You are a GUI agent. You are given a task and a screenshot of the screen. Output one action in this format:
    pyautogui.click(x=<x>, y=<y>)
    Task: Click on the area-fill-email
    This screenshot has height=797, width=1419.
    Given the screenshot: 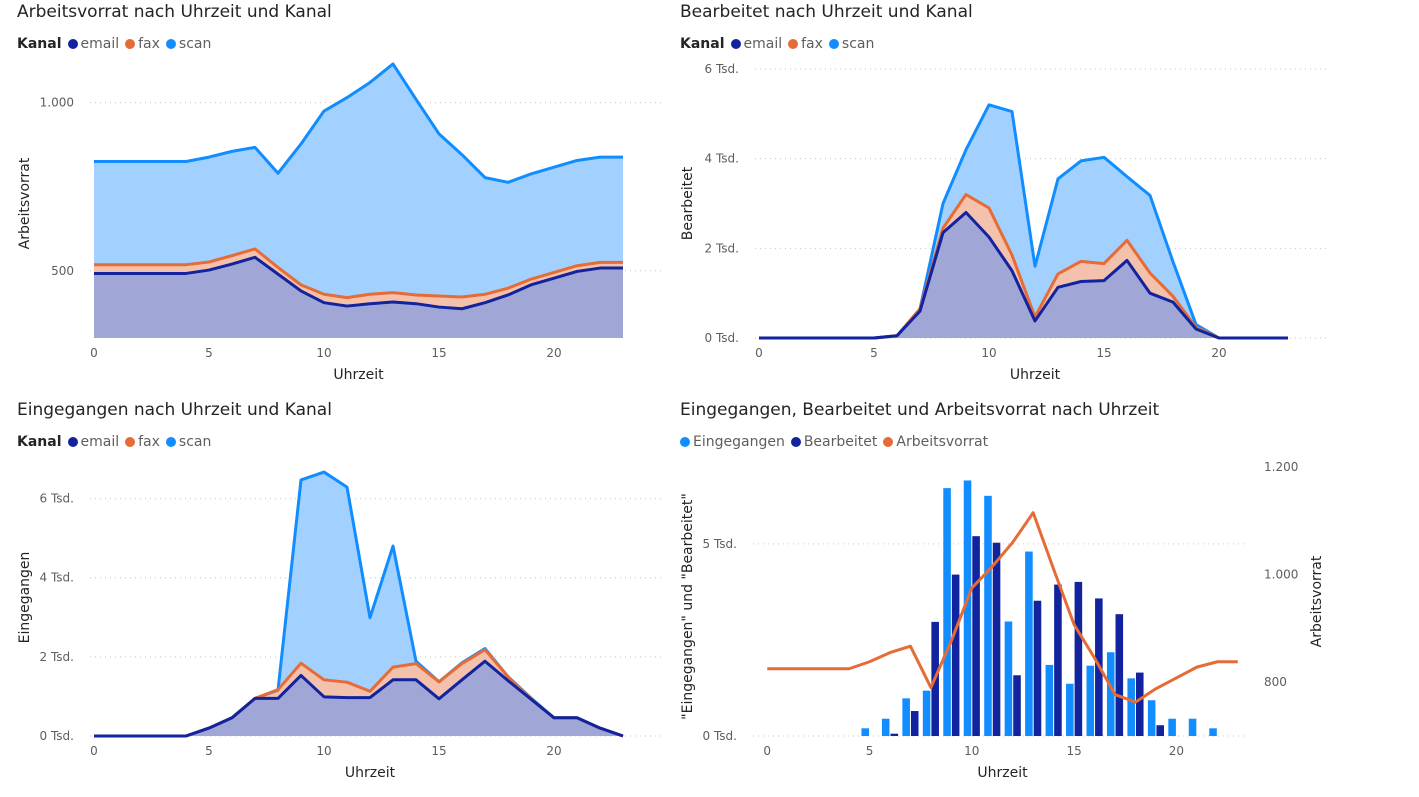 What is the action you would take?
    pyautogui.click(x=1023, y=275)
    